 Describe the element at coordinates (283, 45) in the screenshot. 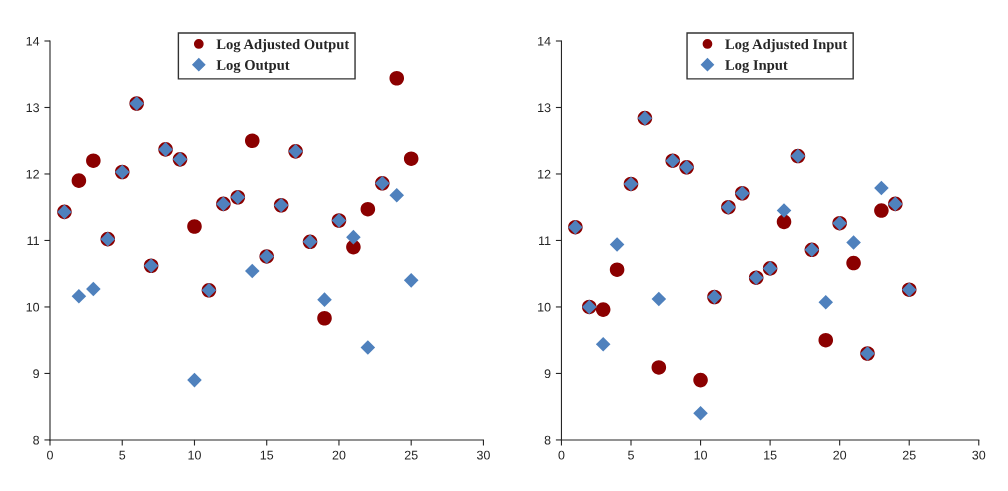

I see `legend-label: Log Adjusted Output` at that location.